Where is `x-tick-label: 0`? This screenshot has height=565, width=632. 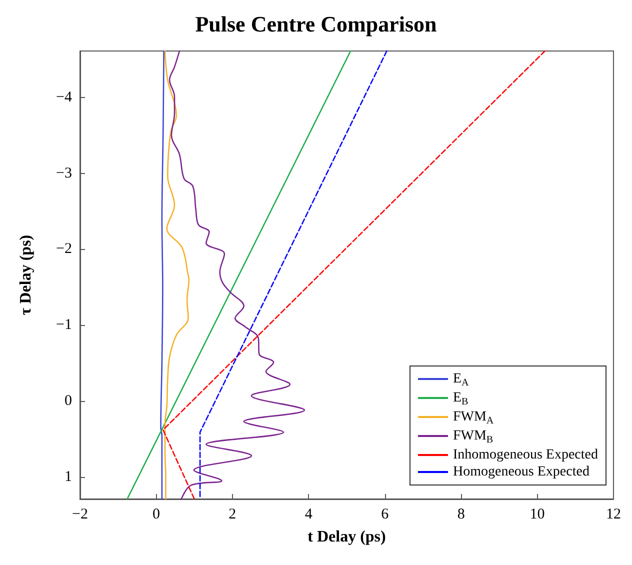
x-tick-label: 0 is located at coordinates (156, 514).